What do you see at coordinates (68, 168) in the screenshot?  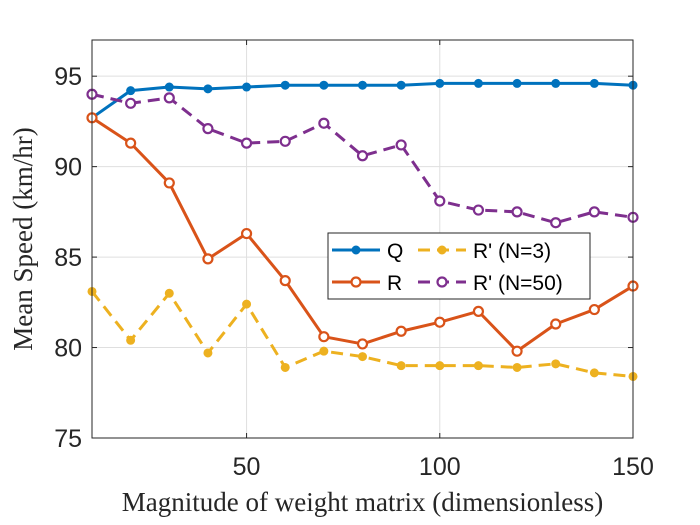 I see `y-tick-label: 90` at bounding box center [68, 168].